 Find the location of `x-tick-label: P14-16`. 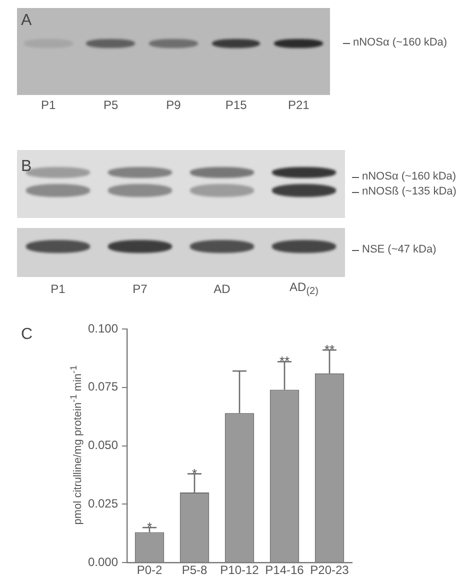

x-tick-label: P14-16 is located at coordinates (284, 570).